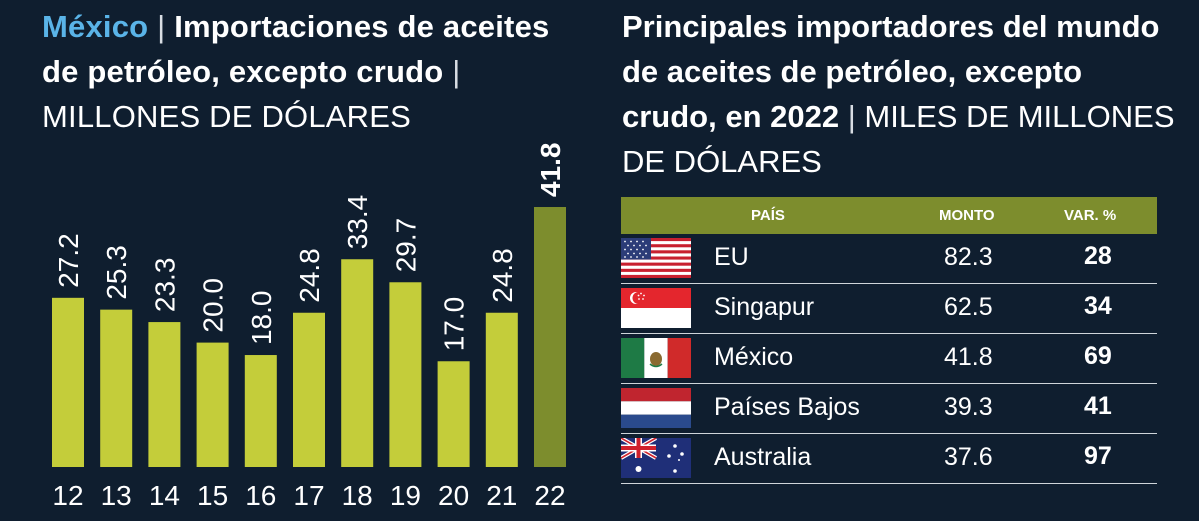 The height and width of the screenshot is (521, 1199). I want to click on title-country: México, so click(95, 26).